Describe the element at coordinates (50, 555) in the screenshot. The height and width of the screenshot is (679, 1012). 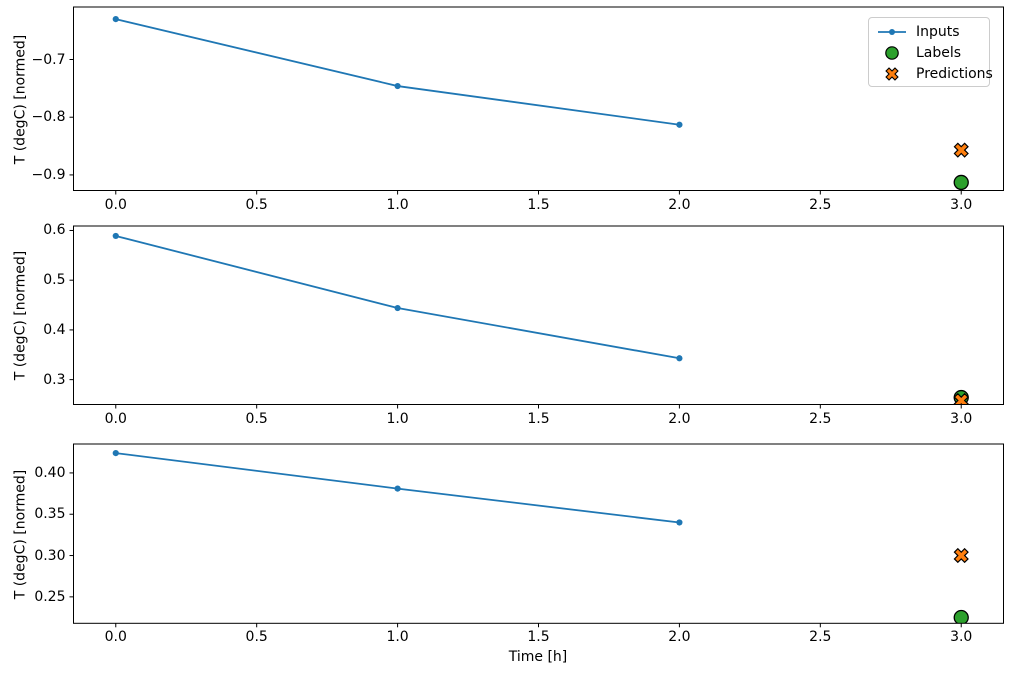
I see `y-tick-label: 0.30` at that location.